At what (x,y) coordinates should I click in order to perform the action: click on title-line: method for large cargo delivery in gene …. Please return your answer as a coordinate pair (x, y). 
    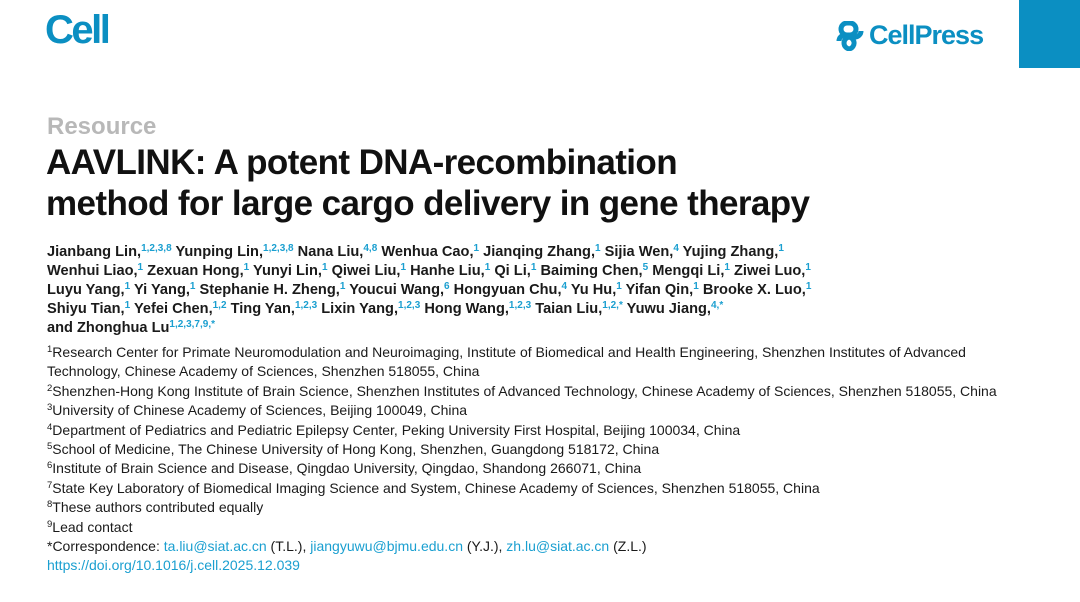
    Looking at the image, I should click on (428, 203).